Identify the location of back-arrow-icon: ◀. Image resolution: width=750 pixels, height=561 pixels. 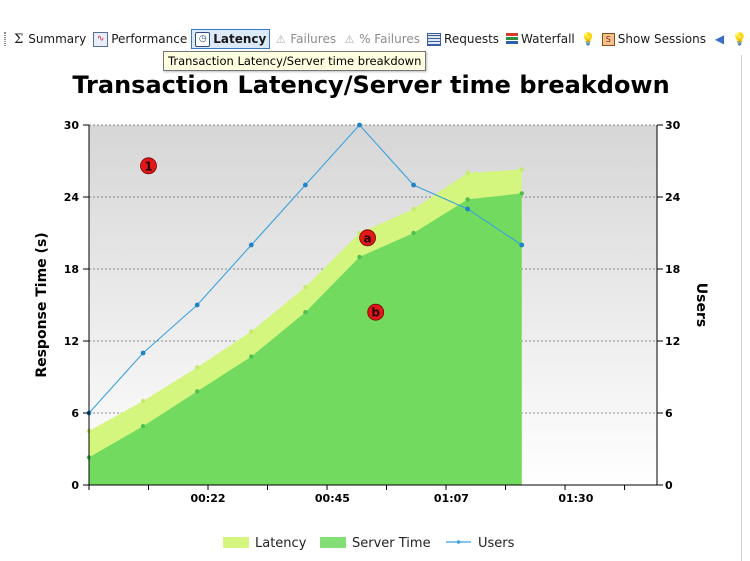
(719, 38).